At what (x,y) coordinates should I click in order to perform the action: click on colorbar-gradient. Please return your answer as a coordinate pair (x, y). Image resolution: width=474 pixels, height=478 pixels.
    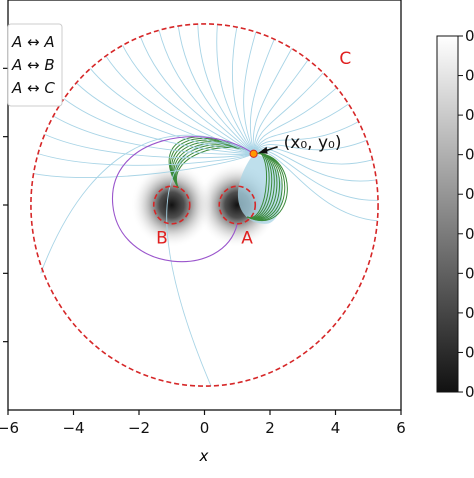
    Looking at the image, I should click on (447, 214).